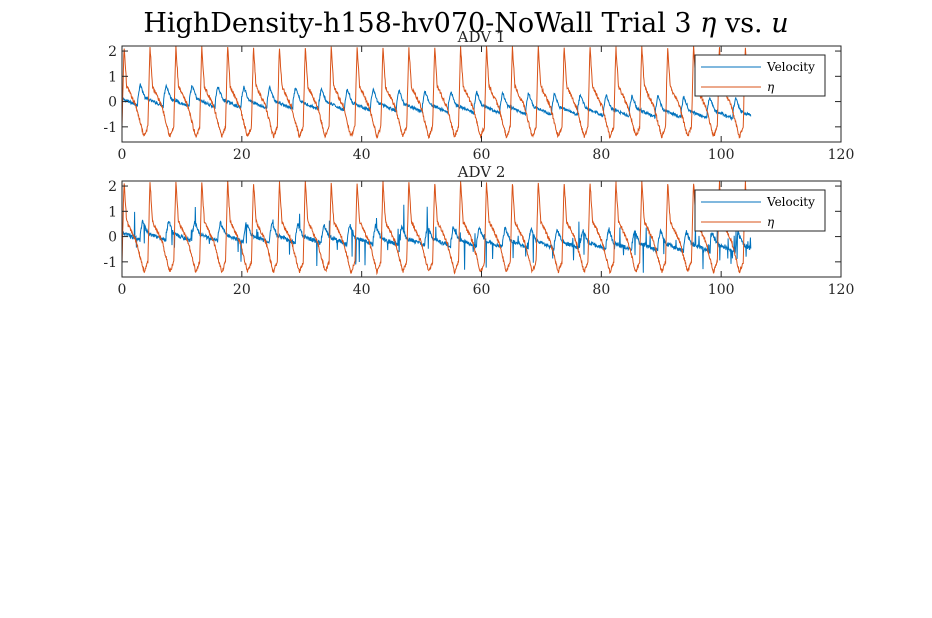 The width and height of the screenshot is (932, 618). What do you see at coordinates (744, 23) in the screenshot?
I see `figure-title-vs: vs.` at bounding box center [744, 23].